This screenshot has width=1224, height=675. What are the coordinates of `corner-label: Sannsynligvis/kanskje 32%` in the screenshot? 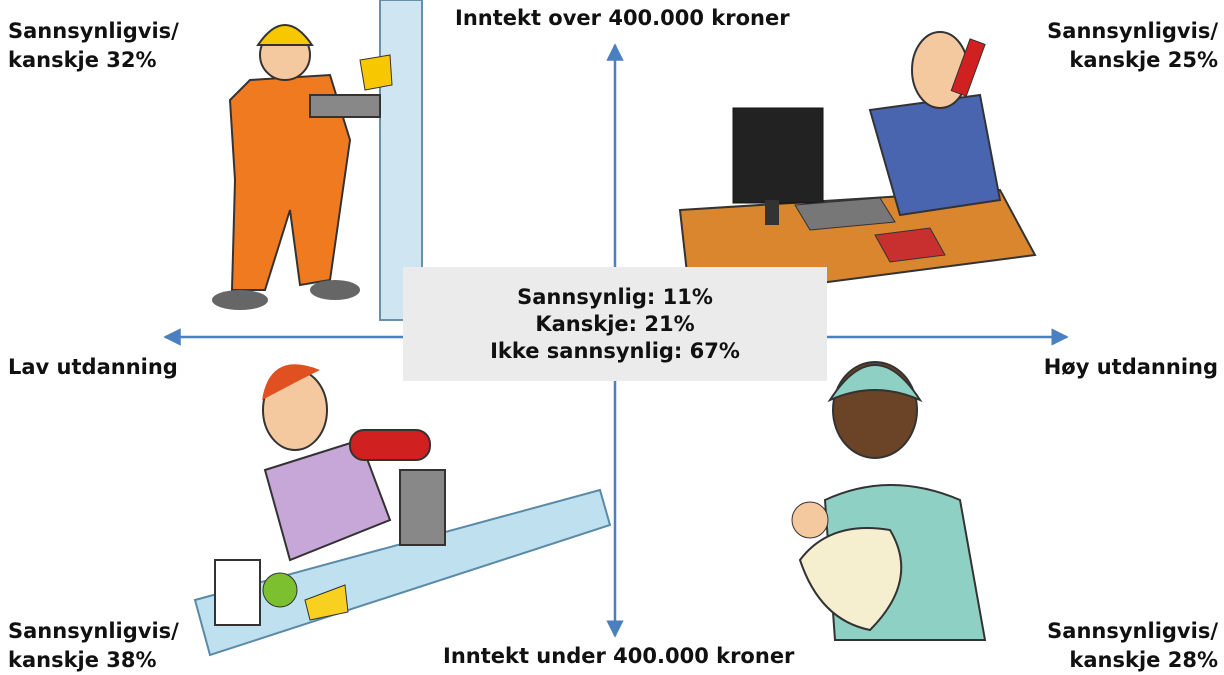 It's located at (93, 46).